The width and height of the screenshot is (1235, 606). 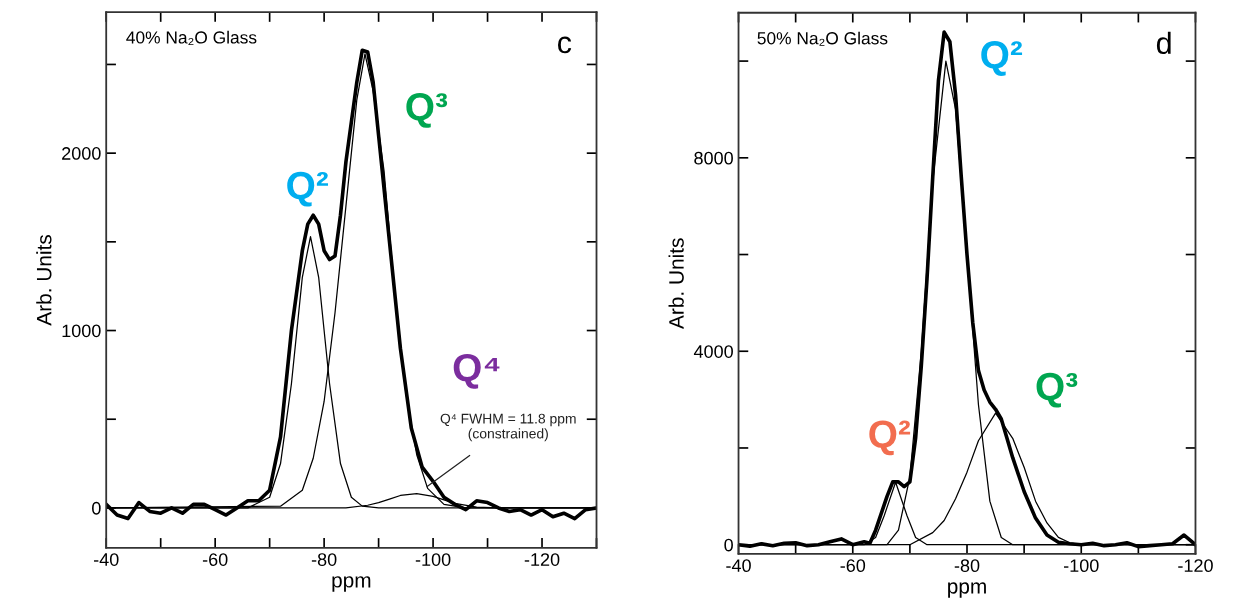 What do you see at coordinates (81, 331) in the screenshot?
I see `y-tick-label: 1000` at bounding box center [81, 331].